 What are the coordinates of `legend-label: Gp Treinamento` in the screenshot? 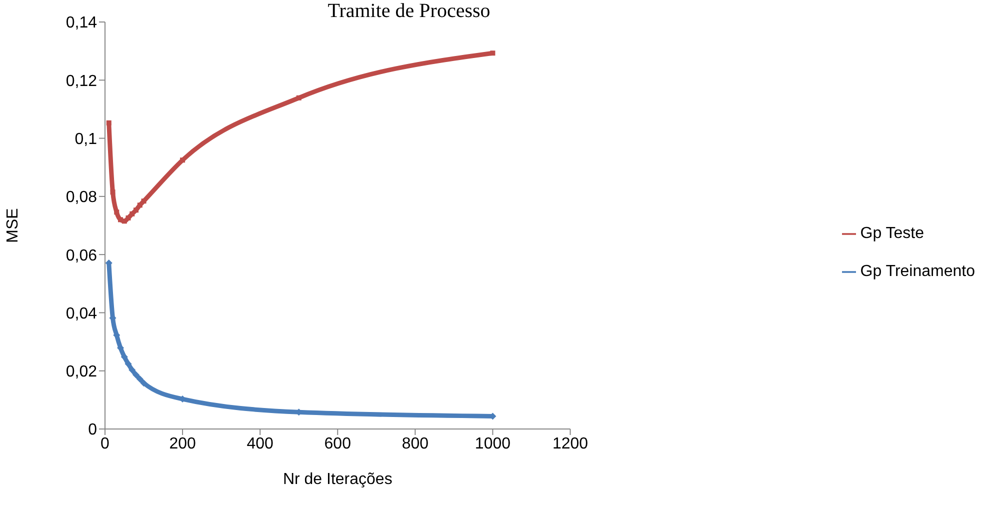 It's located at (917, 271).